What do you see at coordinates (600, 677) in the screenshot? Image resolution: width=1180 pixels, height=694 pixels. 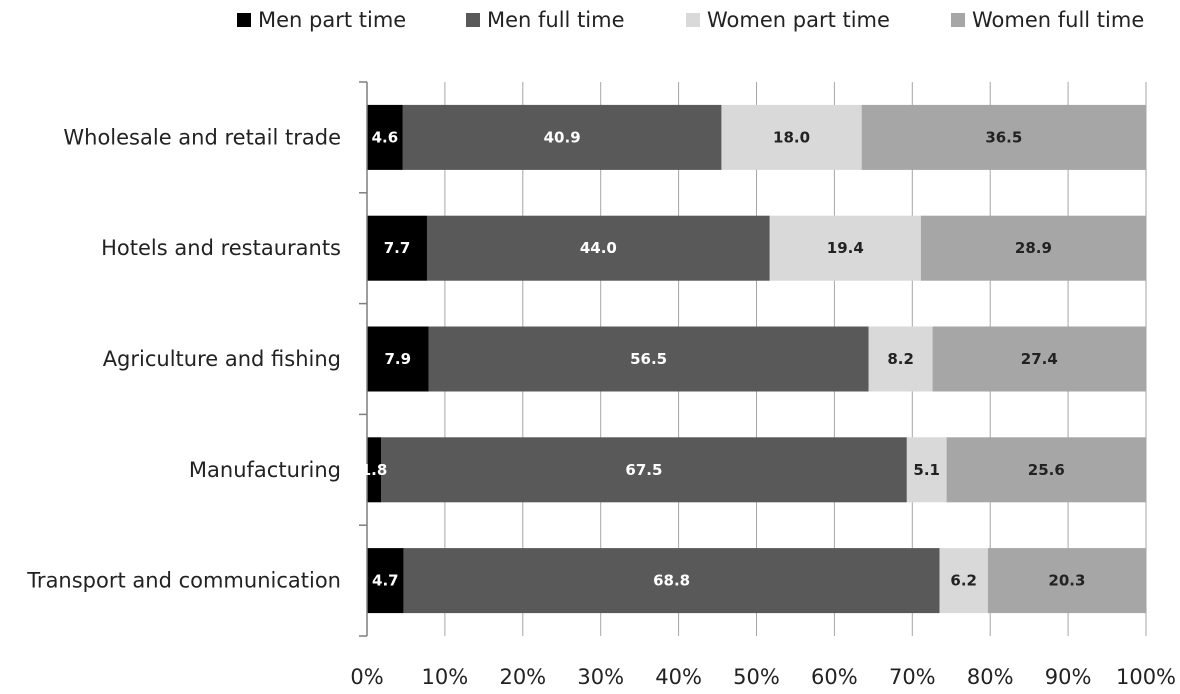 I see `x-tick-label: 30%` at bounding box center [600, 677].